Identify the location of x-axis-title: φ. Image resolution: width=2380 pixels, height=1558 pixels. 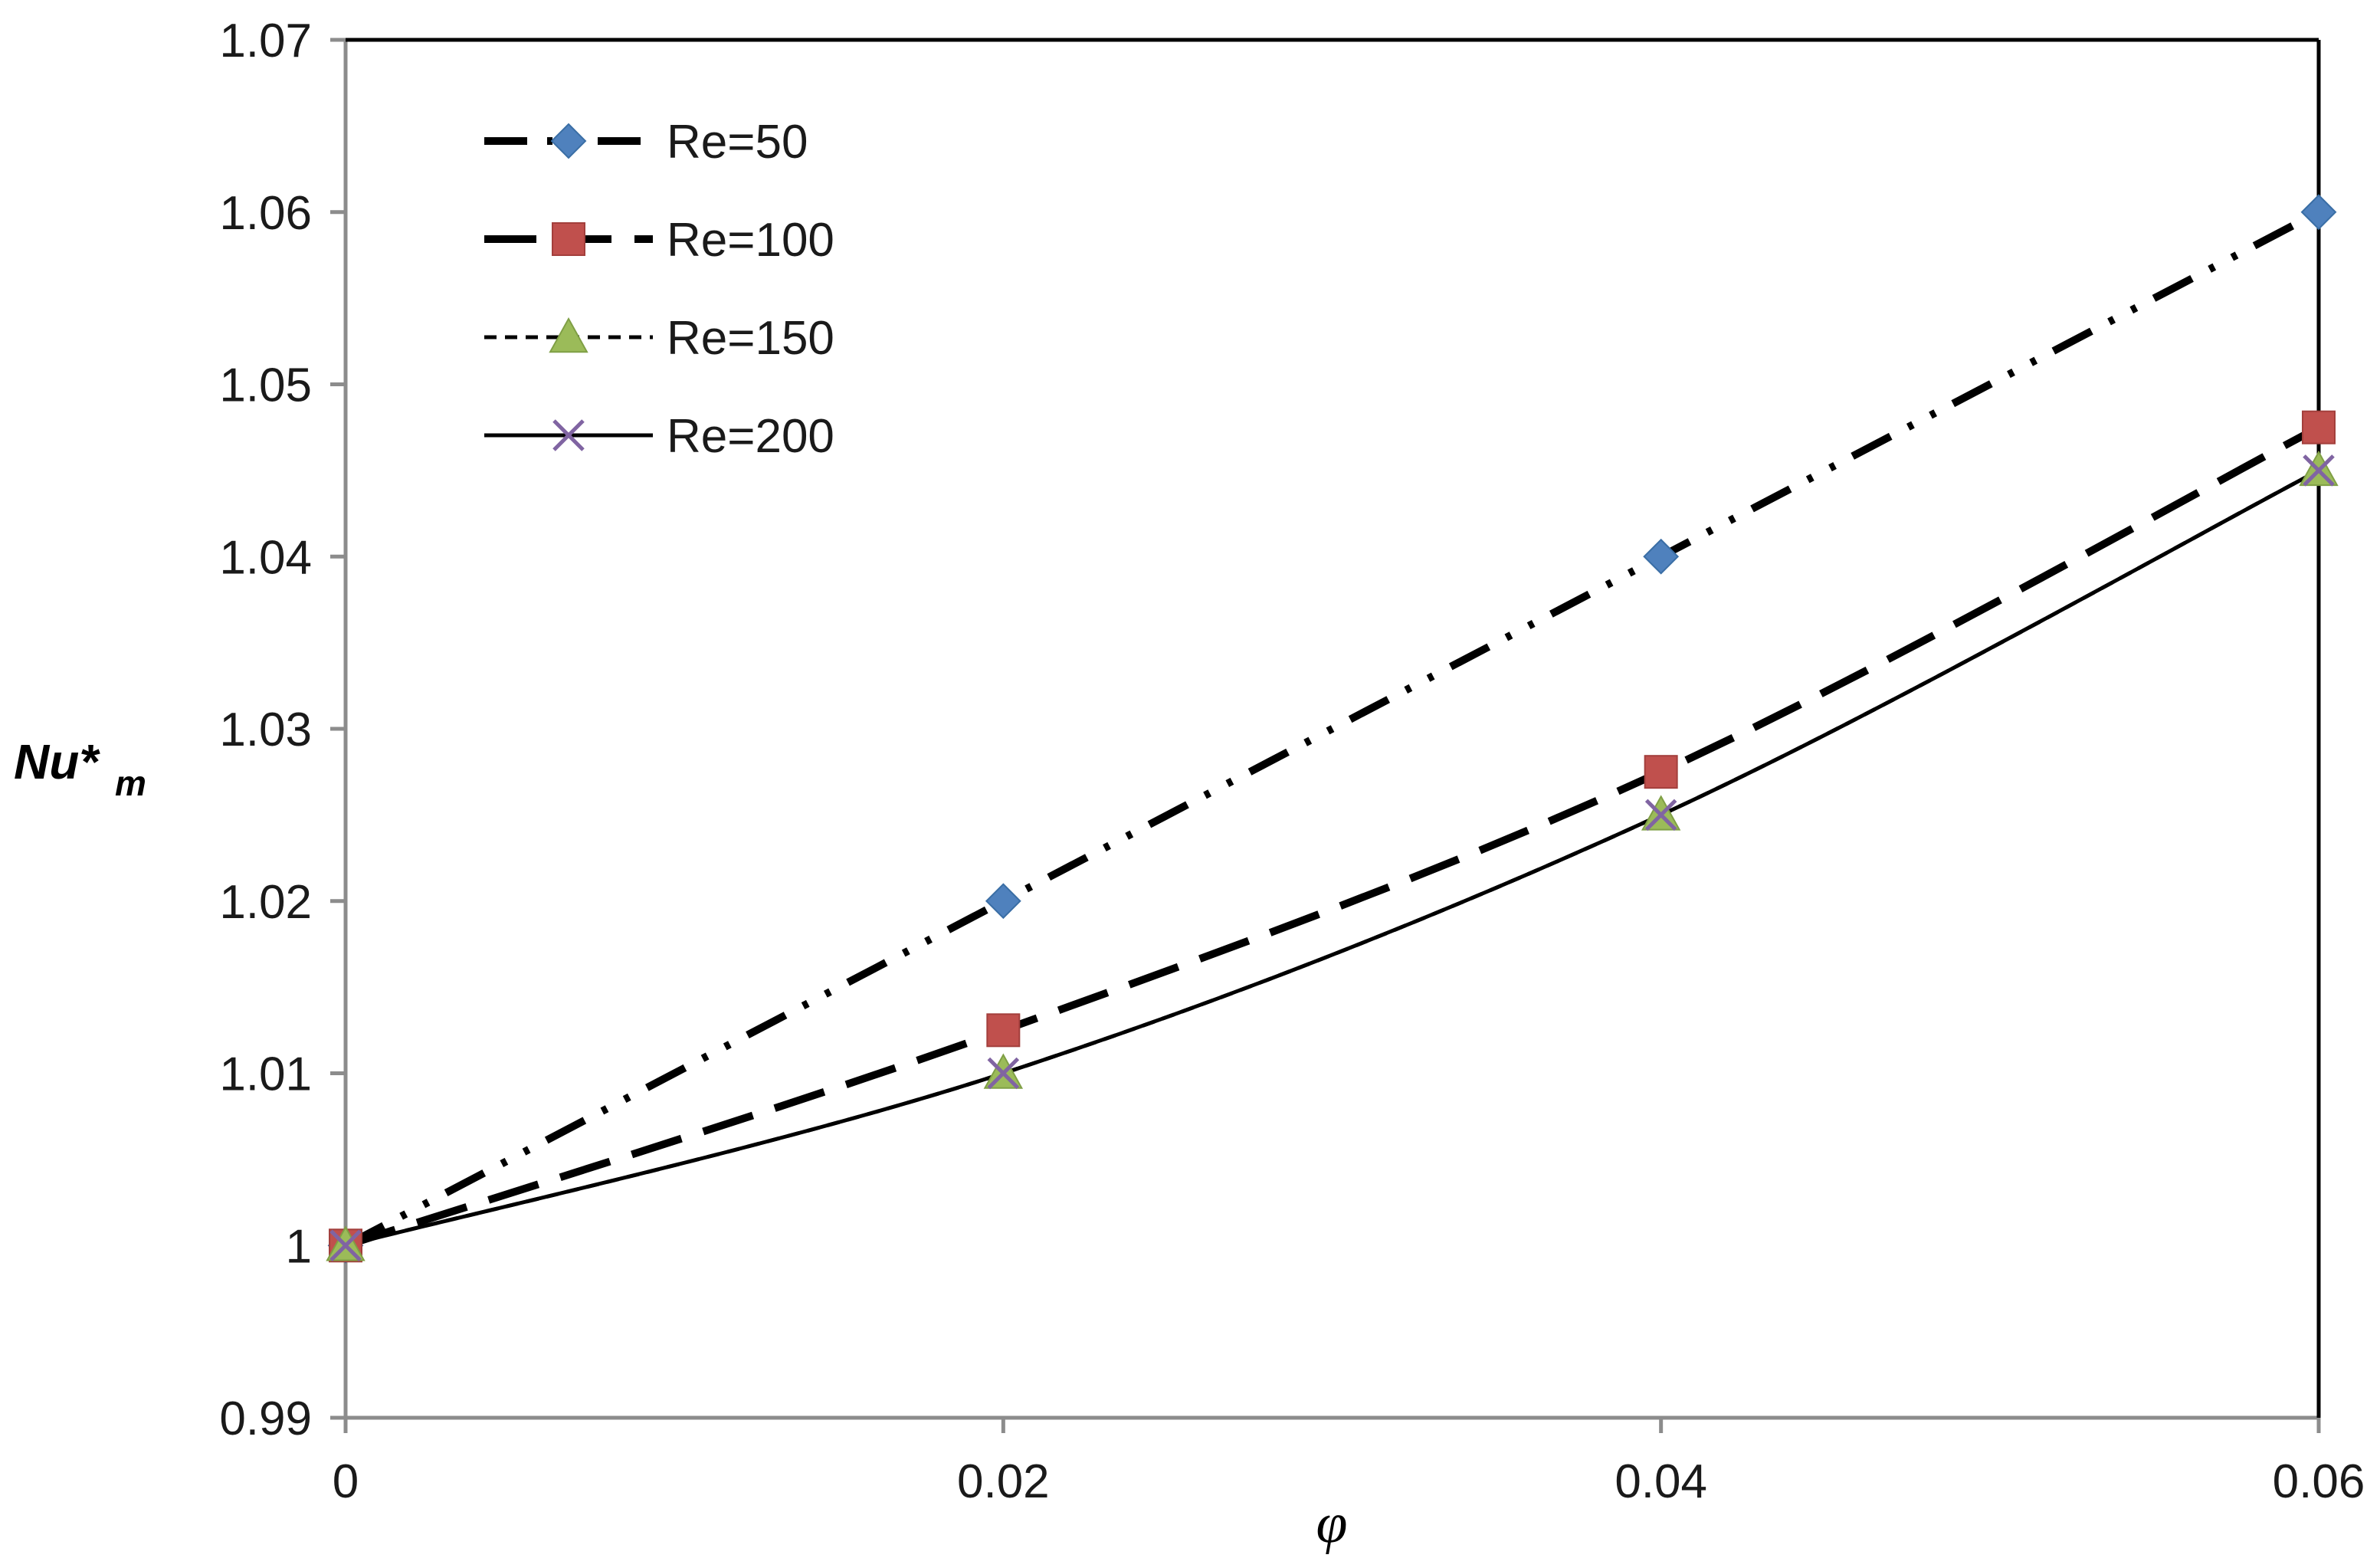
(1332, 1523).